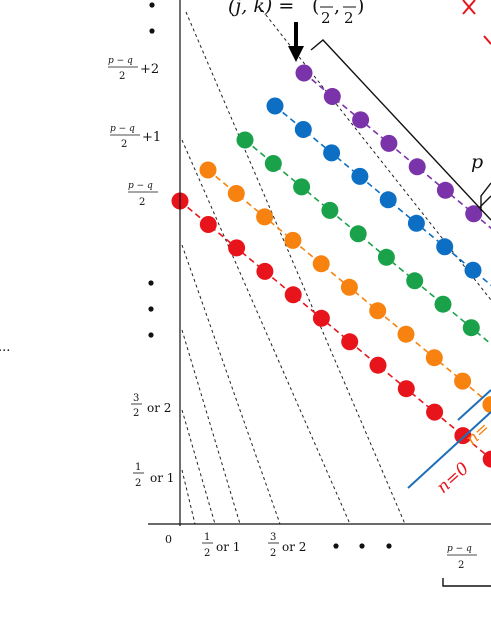 Image resolution: width=491 pixels, height=639 pixels. What do you see at coordinates (453, 478) in the screenshot?
I see `line-label-n0: n=0` at bounding box center [453, 478].